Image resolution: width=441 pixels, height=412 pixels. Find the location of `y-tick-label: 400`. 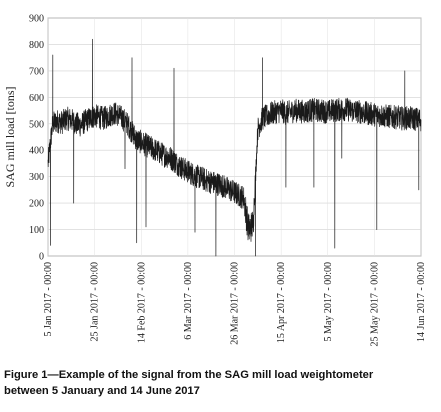

y-tick-label: 400 is located at coordinates (36, 151).